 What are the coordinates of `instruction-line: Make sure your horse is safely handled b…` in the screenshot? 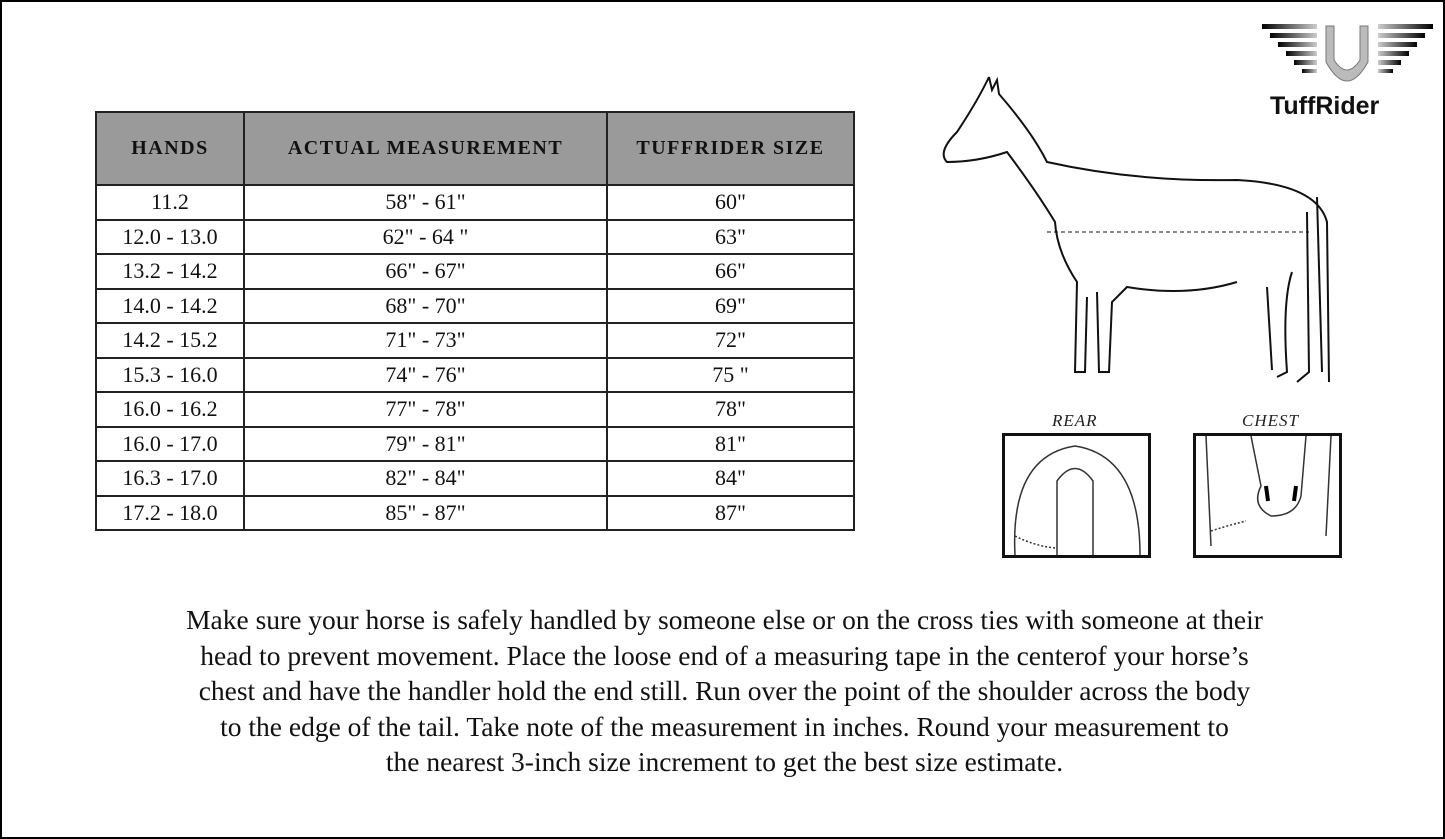 It's located at (724, 619).